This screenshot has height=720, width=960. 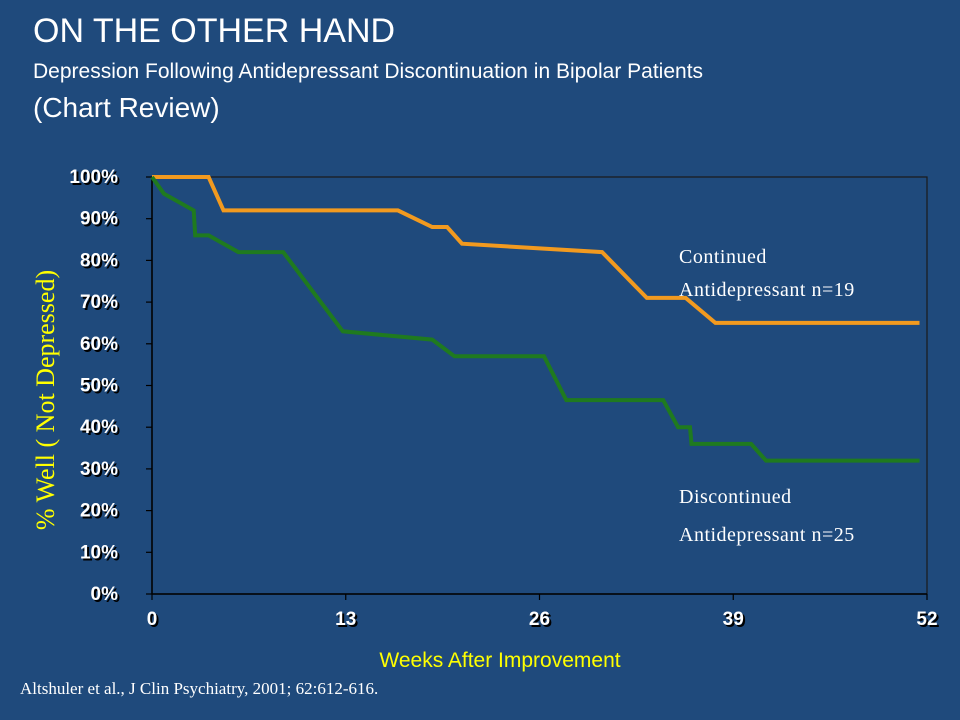 I want to click on series-label-continued-line2: Antidepressant n=19, so click(x=767, y=290).